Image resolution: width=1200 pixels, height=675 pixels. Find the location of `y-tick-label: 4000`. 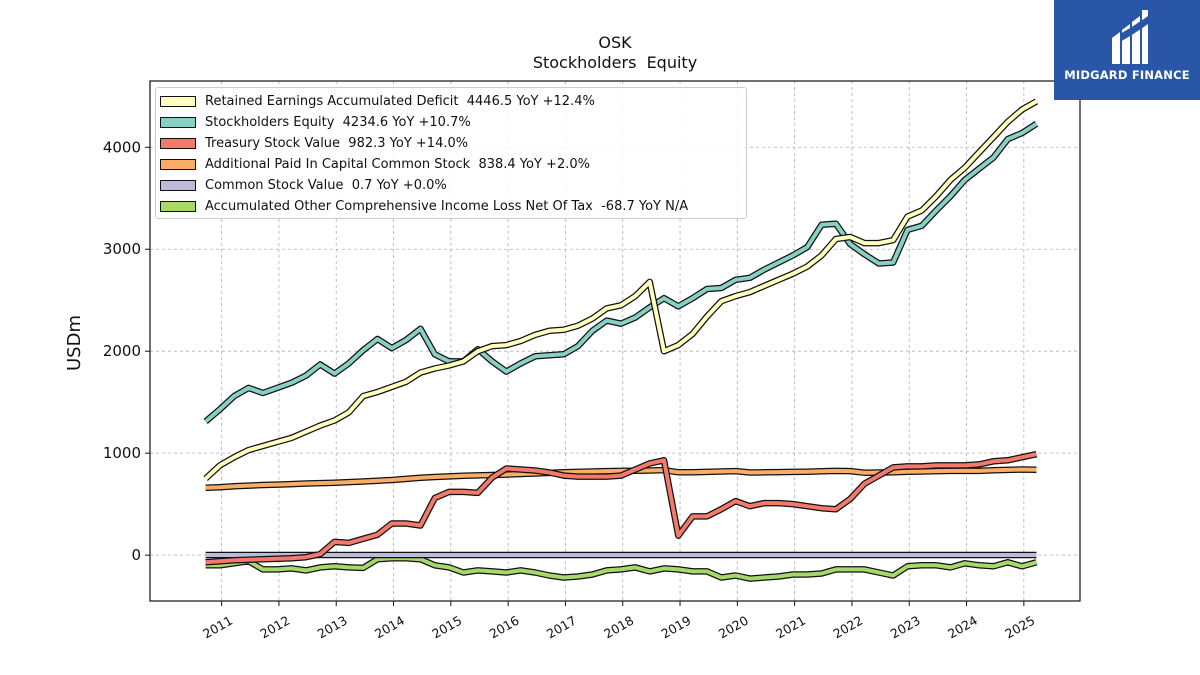

y-tick-label: 4000 is located at coordinates (122, 147).